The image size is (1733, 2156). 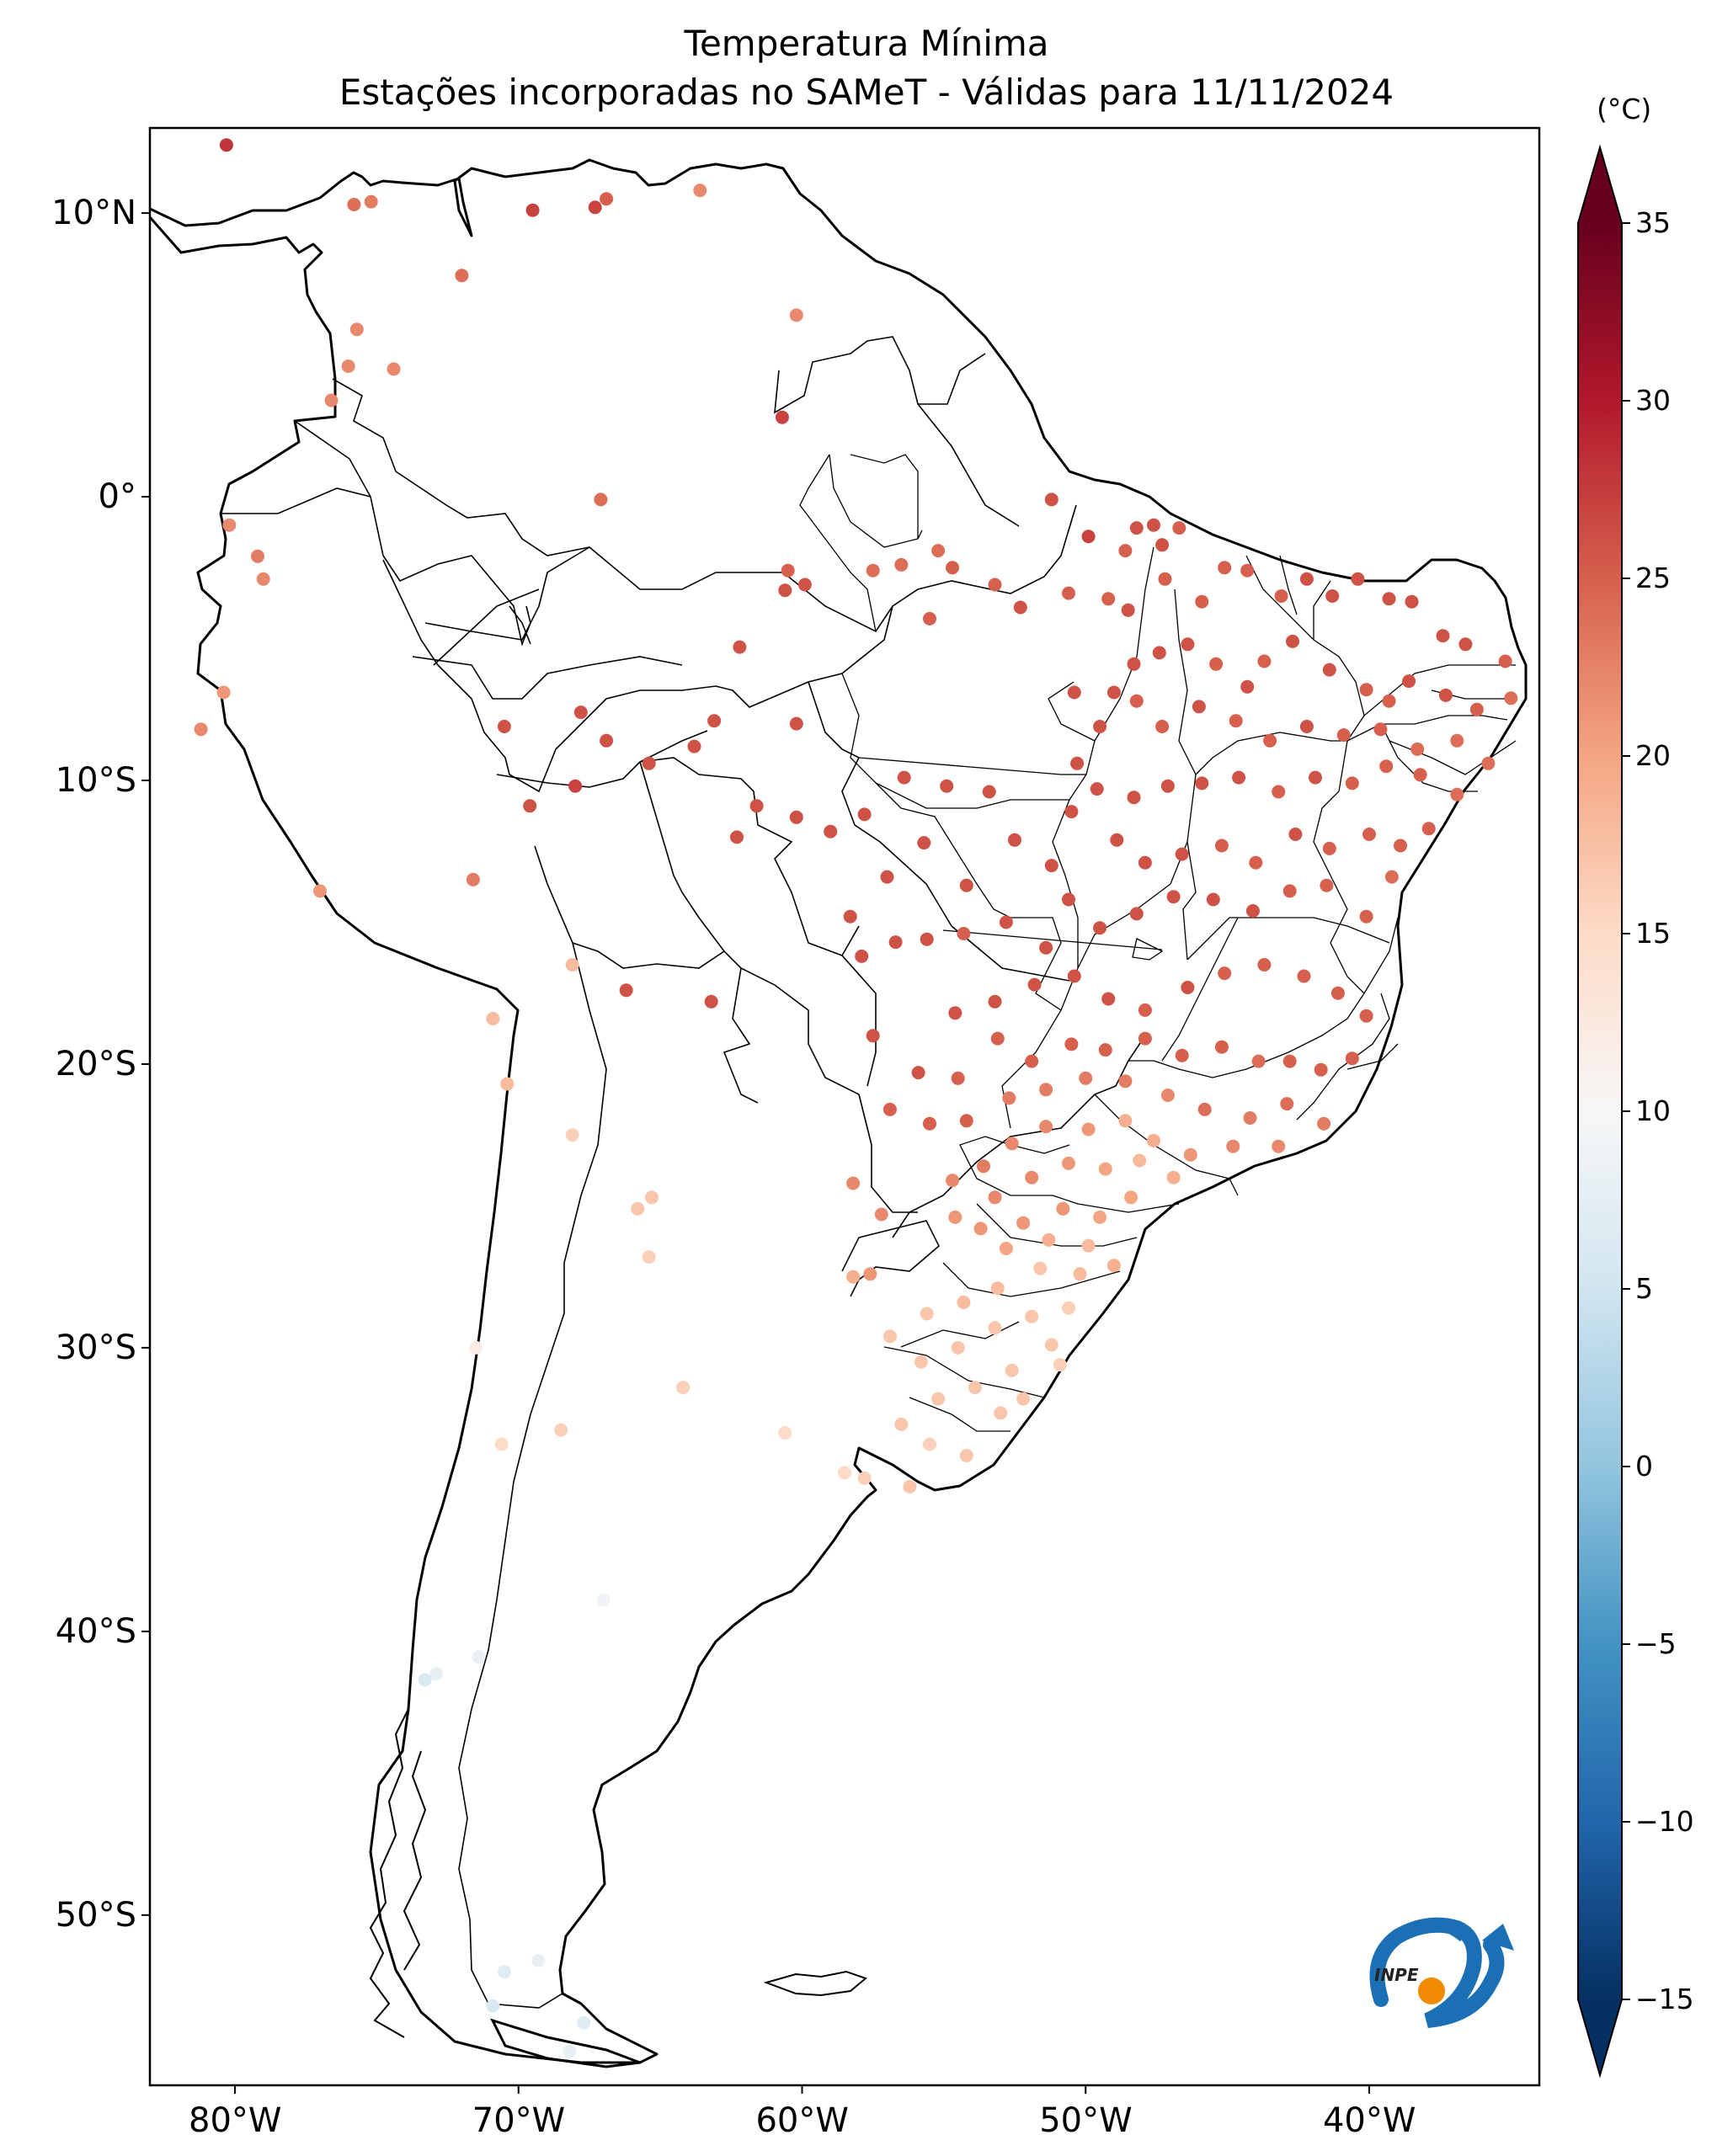 What do you see at coordinates (1624, 109) in the screenshot?
I see `colorbar-unit: (°C)` at bounding box center [1624, 109].